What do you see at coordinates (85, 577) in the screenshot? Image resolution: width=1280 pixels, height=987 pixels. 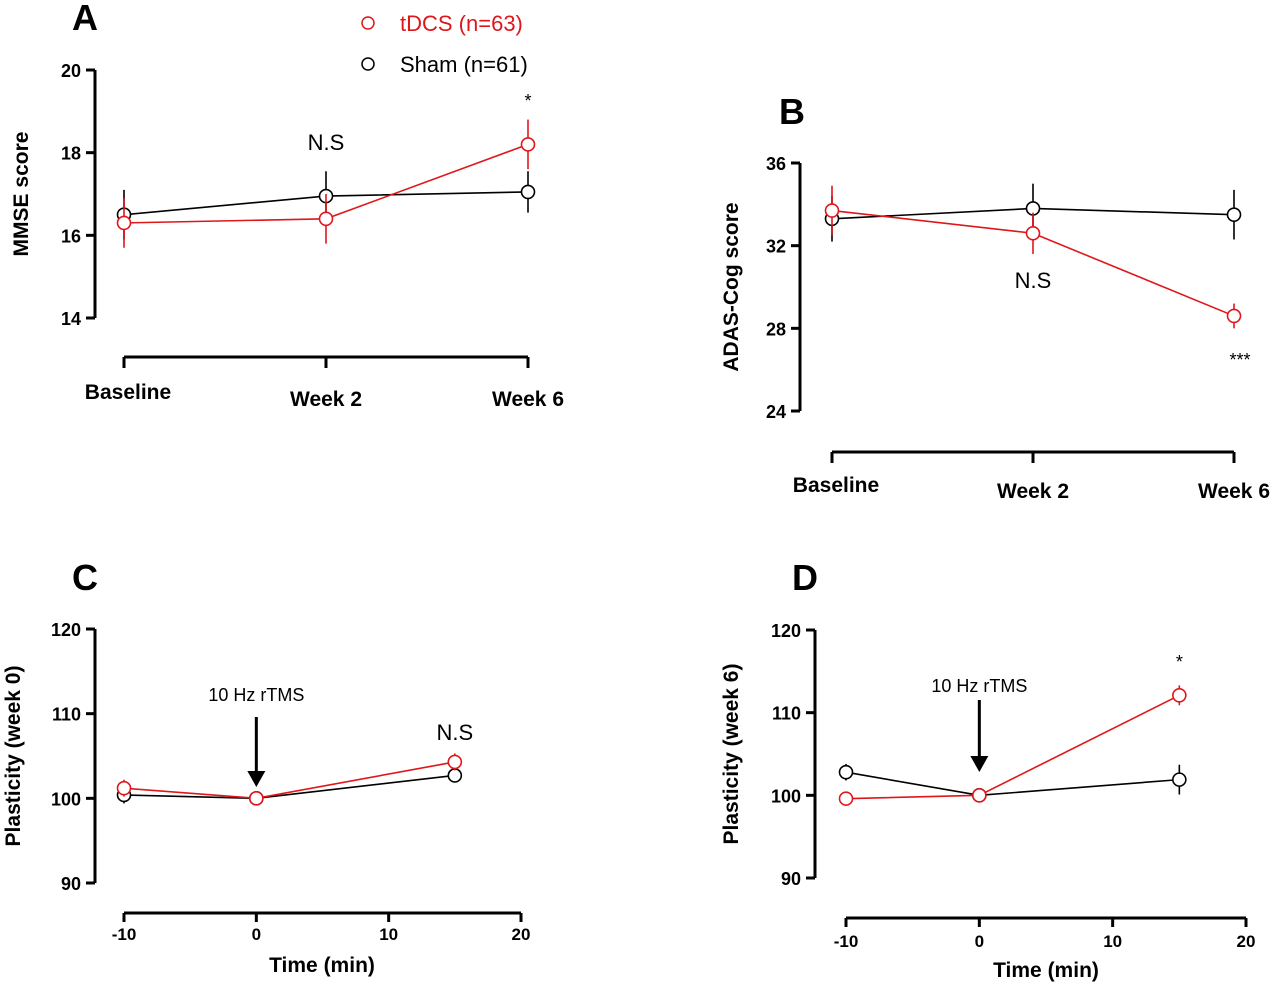 I see `panel-letter: C` at bounding box center [85, 577].